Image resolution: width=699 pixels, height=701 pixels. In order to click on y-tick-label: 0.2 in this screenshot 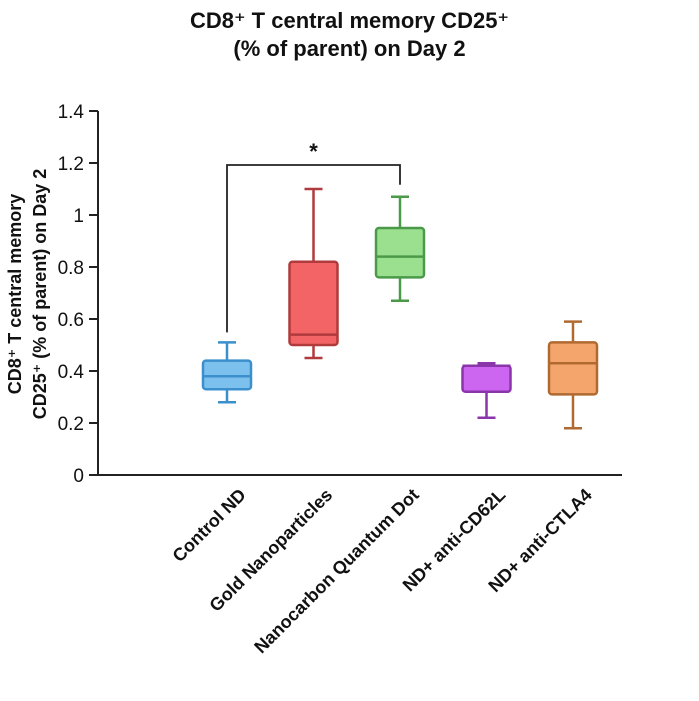, I will do `click(71, 424)`.